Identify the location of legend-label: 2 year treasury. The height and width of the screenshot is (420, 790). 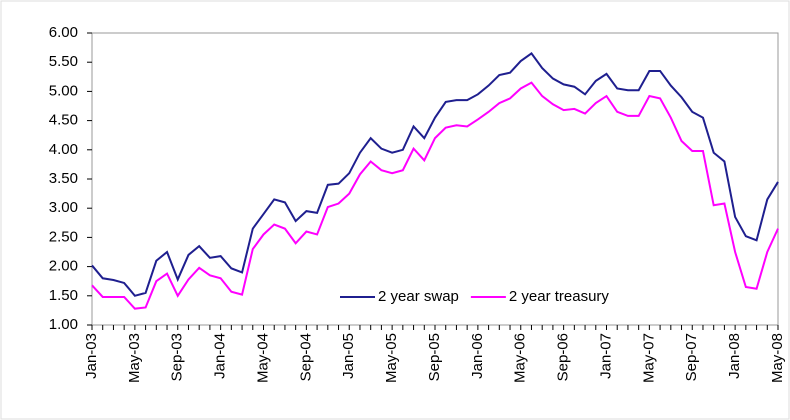
(559, 296).